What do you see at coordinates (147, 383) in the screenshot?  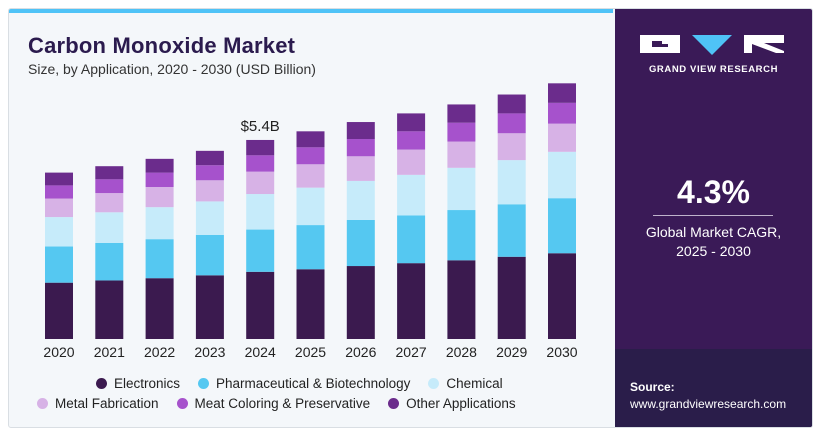 I see `legend-label: Electronics` at bounding box center [147, 383].